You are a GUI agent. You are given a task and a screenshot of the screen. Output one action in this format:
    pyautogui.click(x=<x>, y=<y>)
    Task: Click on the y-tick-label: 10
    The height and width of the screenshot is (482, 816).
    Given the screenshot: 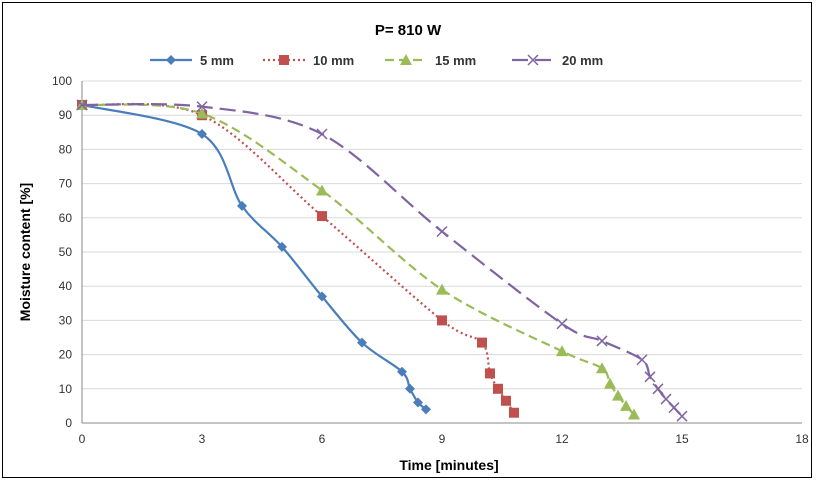 What is the action you would take?
    pyautogui.click(x=66, y=389)
    